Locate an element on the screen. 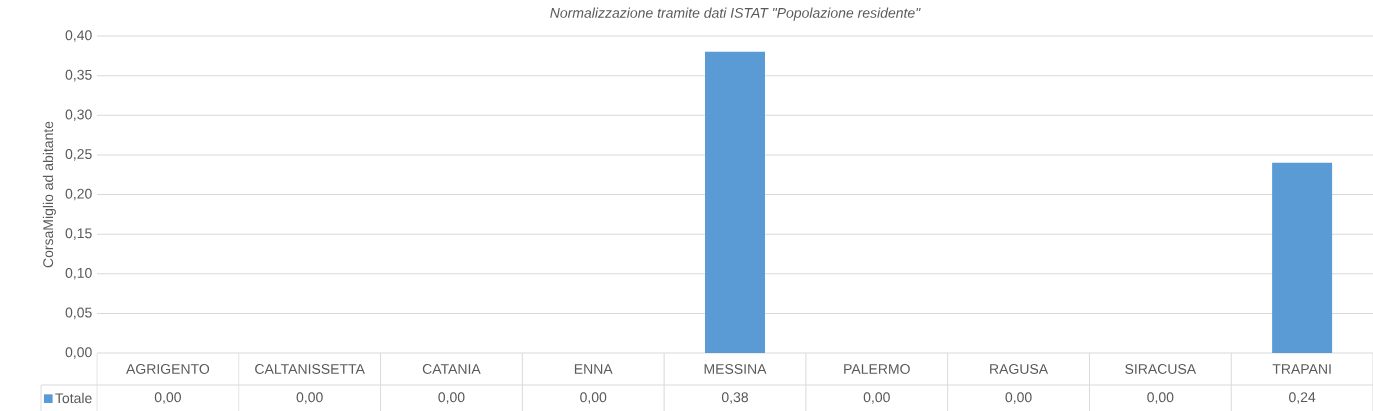 The image size is (1373, 411). chart-title: Normalizzazione tramite dati ISTAT "Popolazione residente" is located at coordinates (735, 14).